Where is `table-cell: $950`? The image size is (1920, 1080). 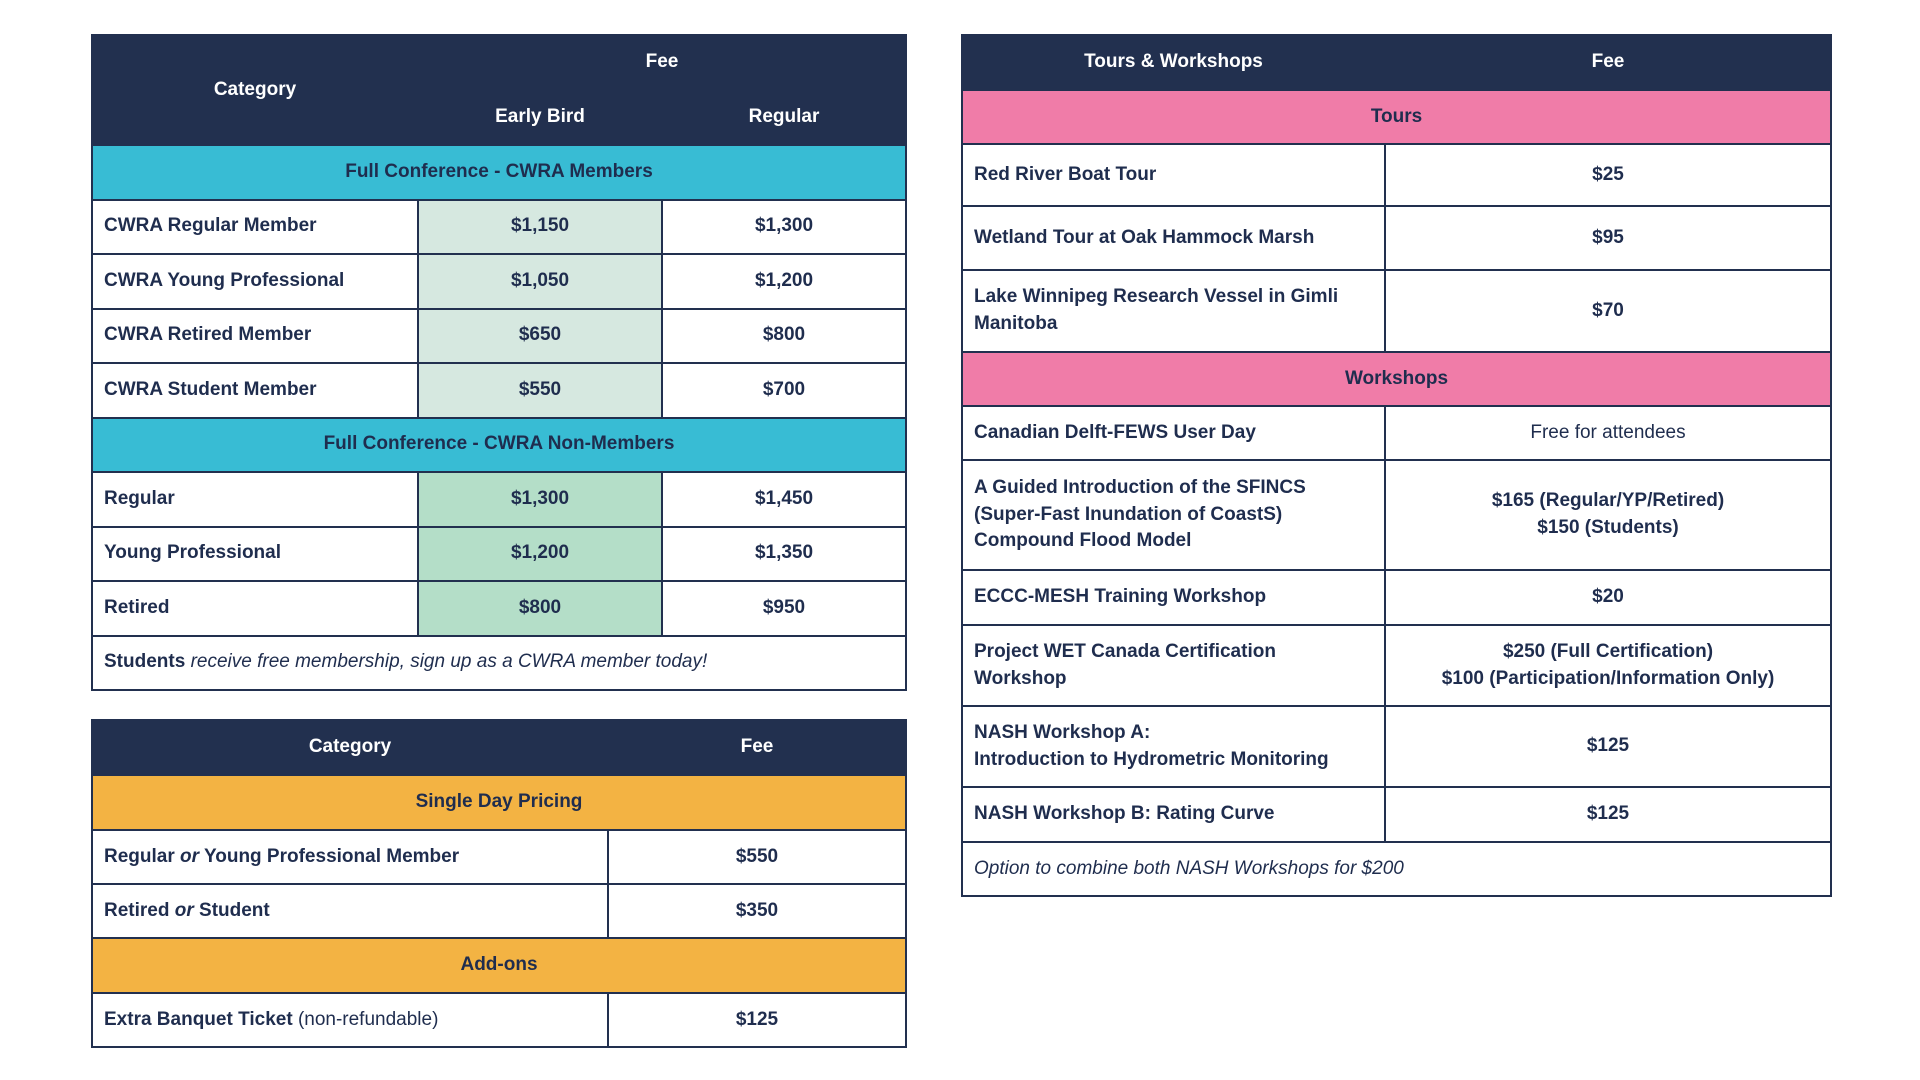
table-cell: $950 is located at coordinates (784, 608).